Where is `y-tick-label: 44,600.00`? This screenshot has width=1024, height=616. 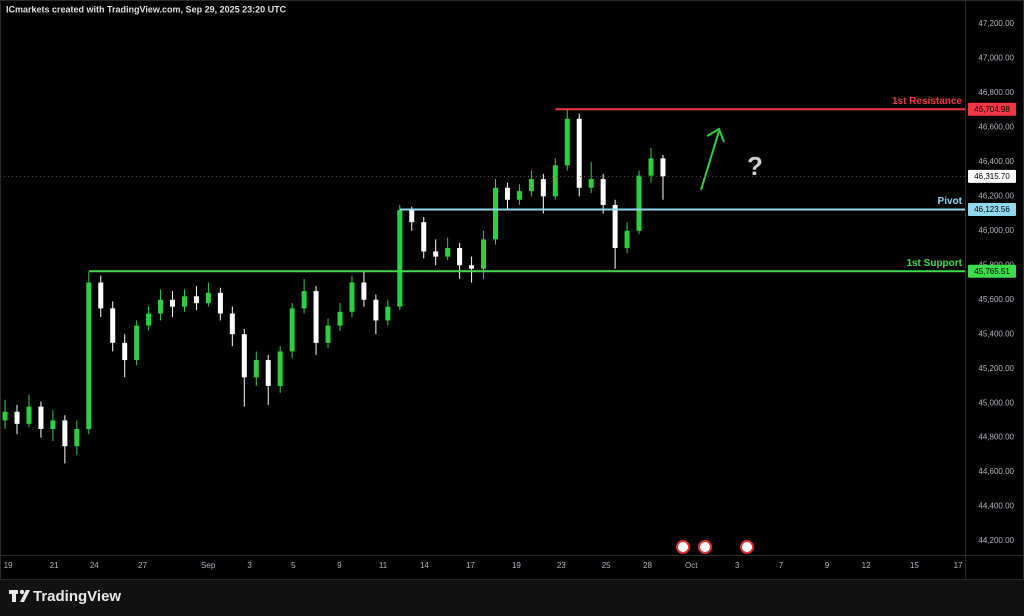
y-tick-label: 44,600.00 is located at coordinates (996, 471).